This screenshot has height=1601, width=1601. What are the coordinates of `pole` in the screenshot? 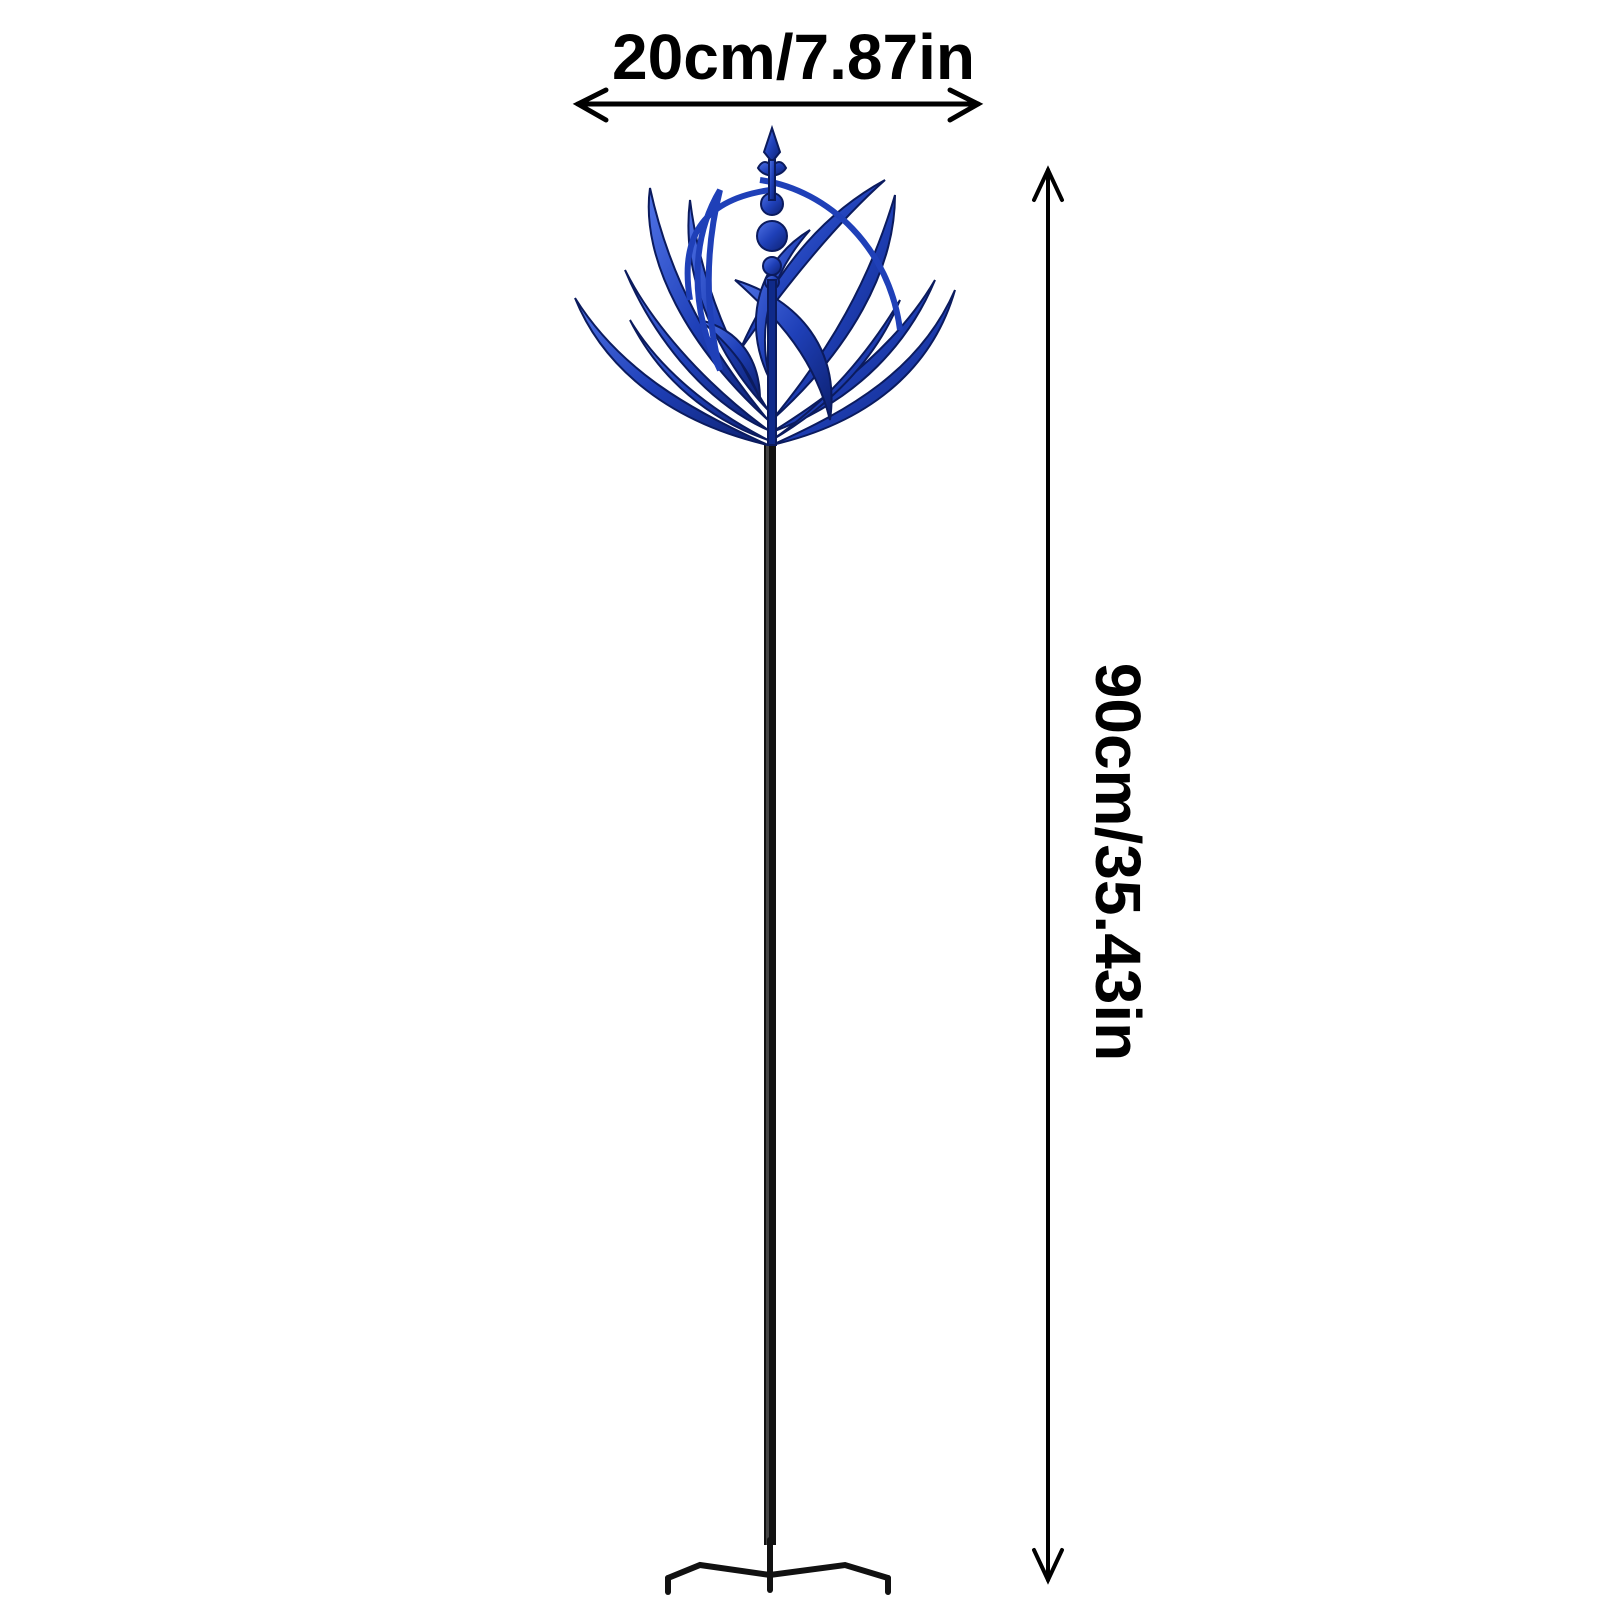 It's located at (770, 995).